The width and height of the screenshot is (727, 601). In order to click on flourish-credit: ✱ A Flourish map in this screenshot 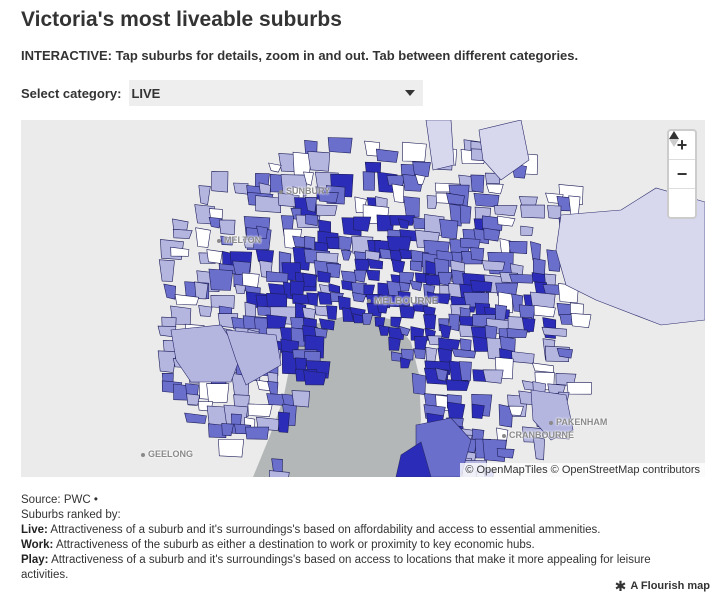, I will do `click(662, 586)`.